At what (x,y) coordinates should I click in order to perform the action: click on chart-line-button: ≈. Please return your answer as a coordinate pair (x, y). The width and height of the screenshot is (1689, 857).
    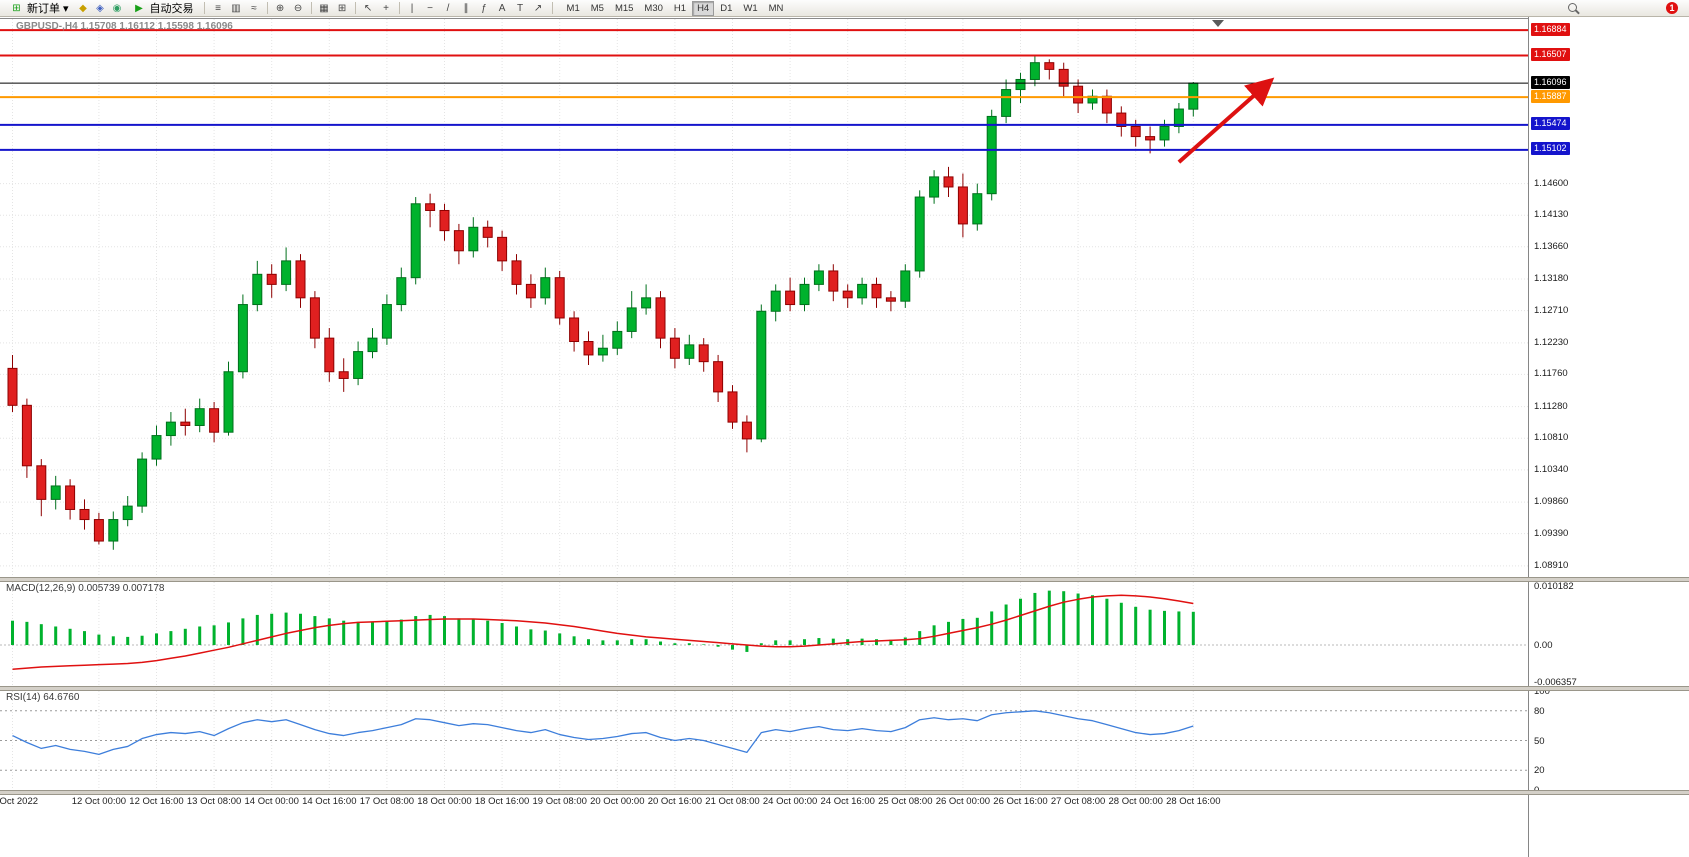
    Looking at the image, I should click on (254, 8).